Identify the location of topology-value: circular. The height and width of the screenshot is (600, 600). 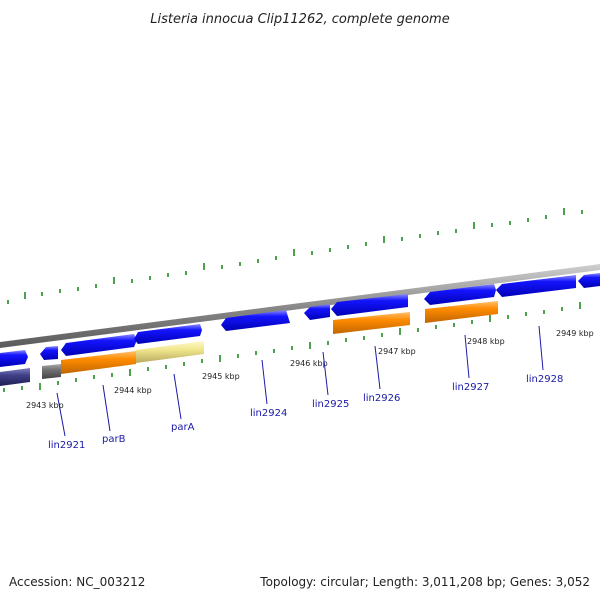
(342, 582).